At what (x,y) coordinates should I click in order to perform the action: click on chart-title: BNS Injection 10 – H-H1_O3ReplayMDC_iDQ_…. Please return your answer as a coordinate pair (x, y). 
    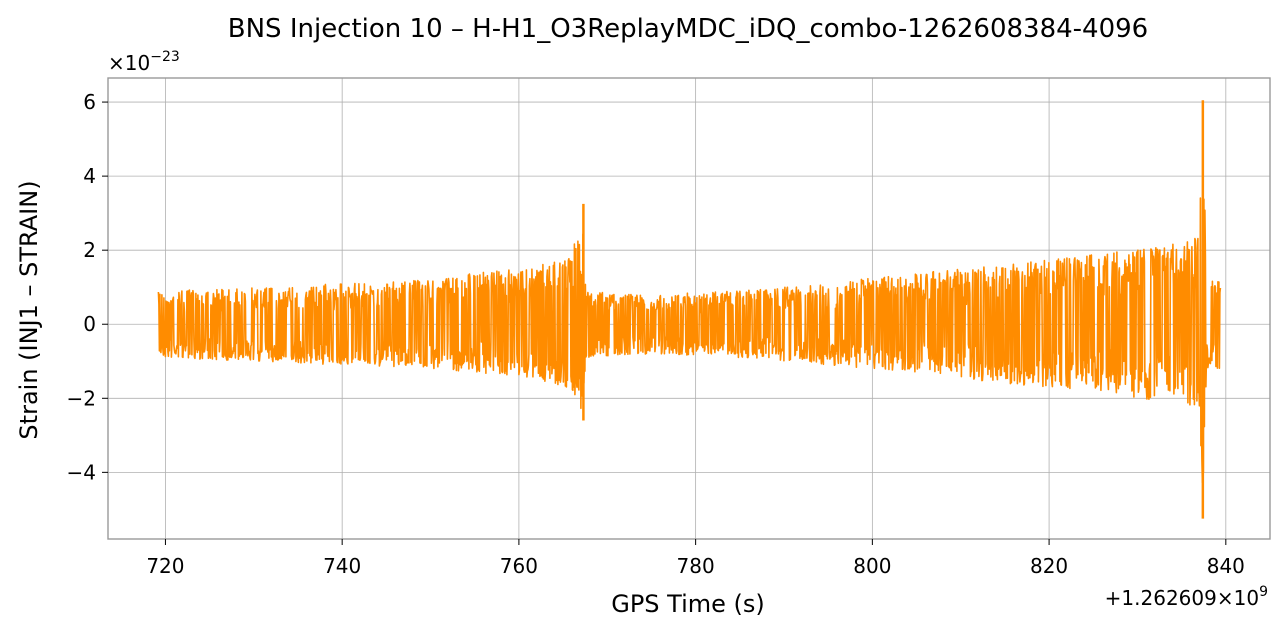
    Looking at the image, I should click on (688, 29).